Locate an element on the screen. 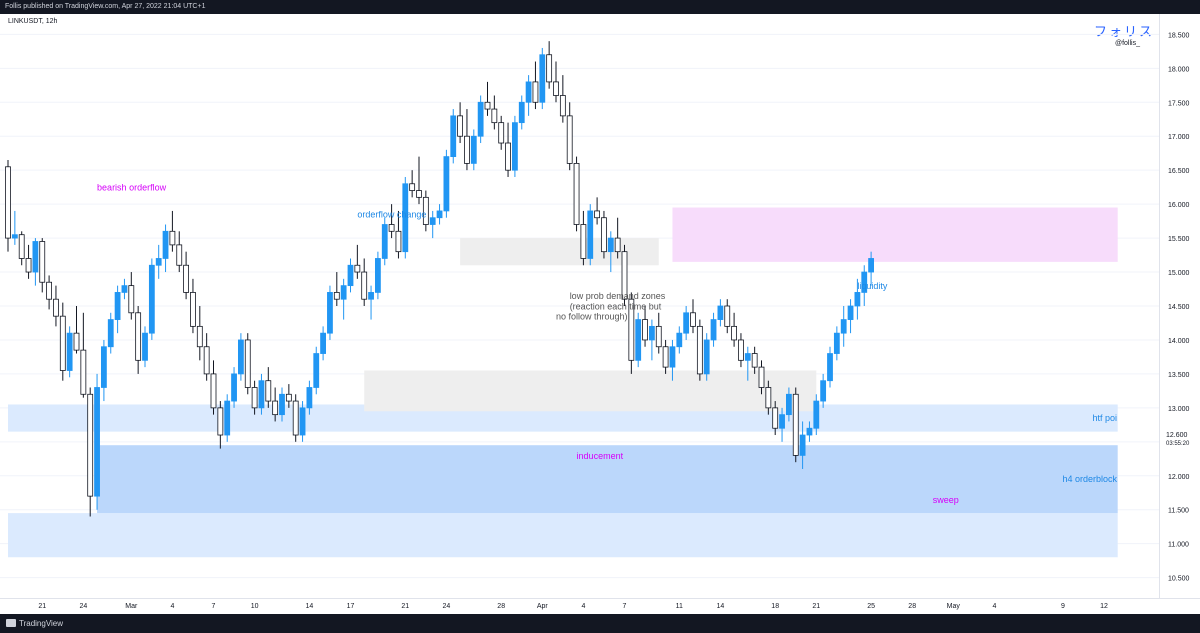  time-axis-separator is located at coordinates (600, 598).